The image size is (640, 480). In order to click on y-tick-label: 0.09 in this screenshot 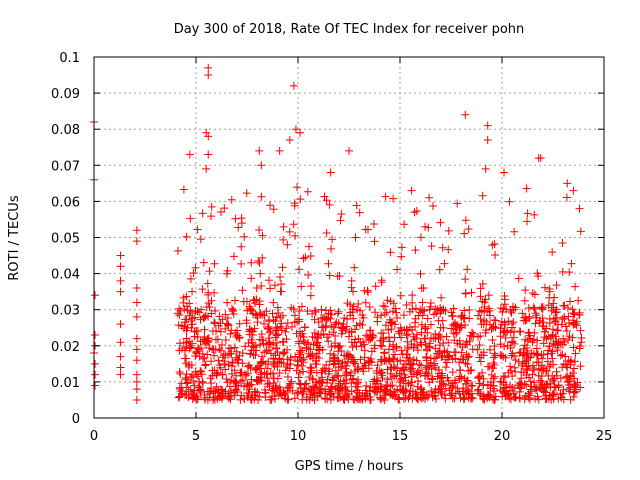, I will do `click(65, 94)`.